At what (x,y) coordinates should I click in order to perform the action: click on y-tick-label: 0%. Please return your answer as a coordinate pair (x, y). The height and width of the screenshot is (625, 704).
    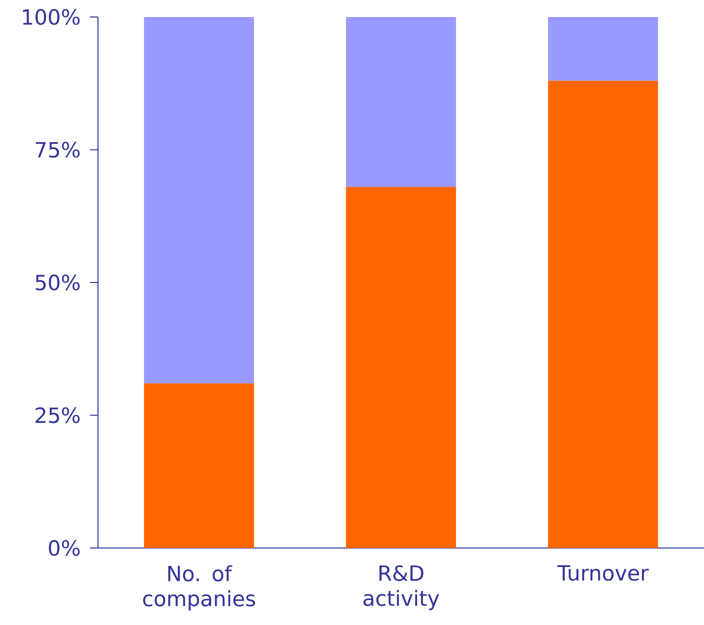
    Looking at the image, I should click on (64, 548).